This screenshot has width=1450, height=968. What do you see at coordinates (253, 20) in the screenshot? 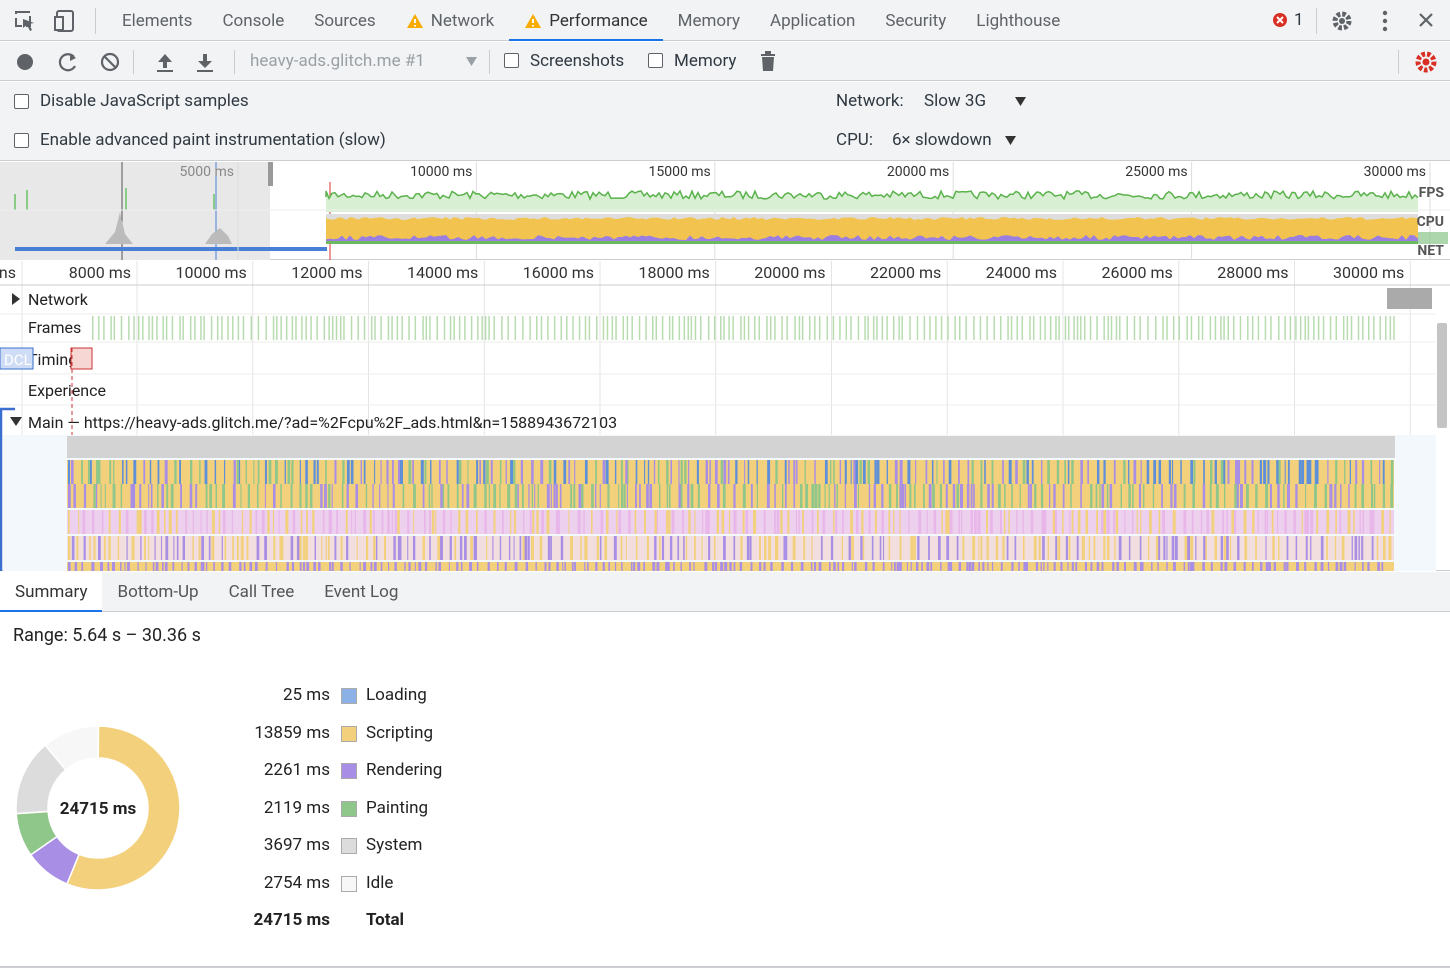
I see `tab: Console` at bounding box center [253, 20].